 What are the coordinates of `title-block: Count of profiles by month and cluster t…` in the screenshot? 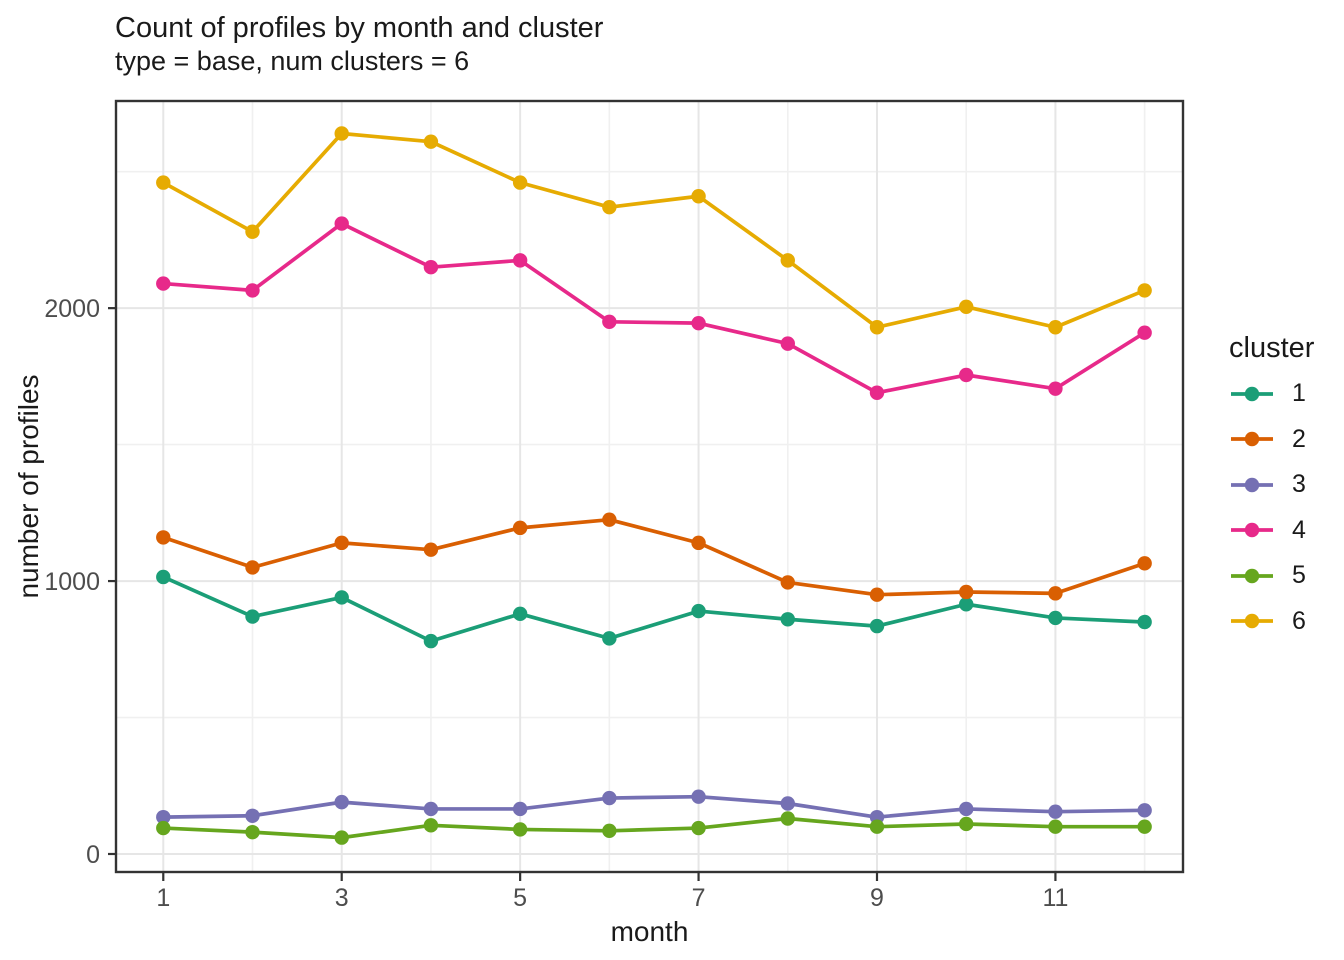 It's located at (359, 44).